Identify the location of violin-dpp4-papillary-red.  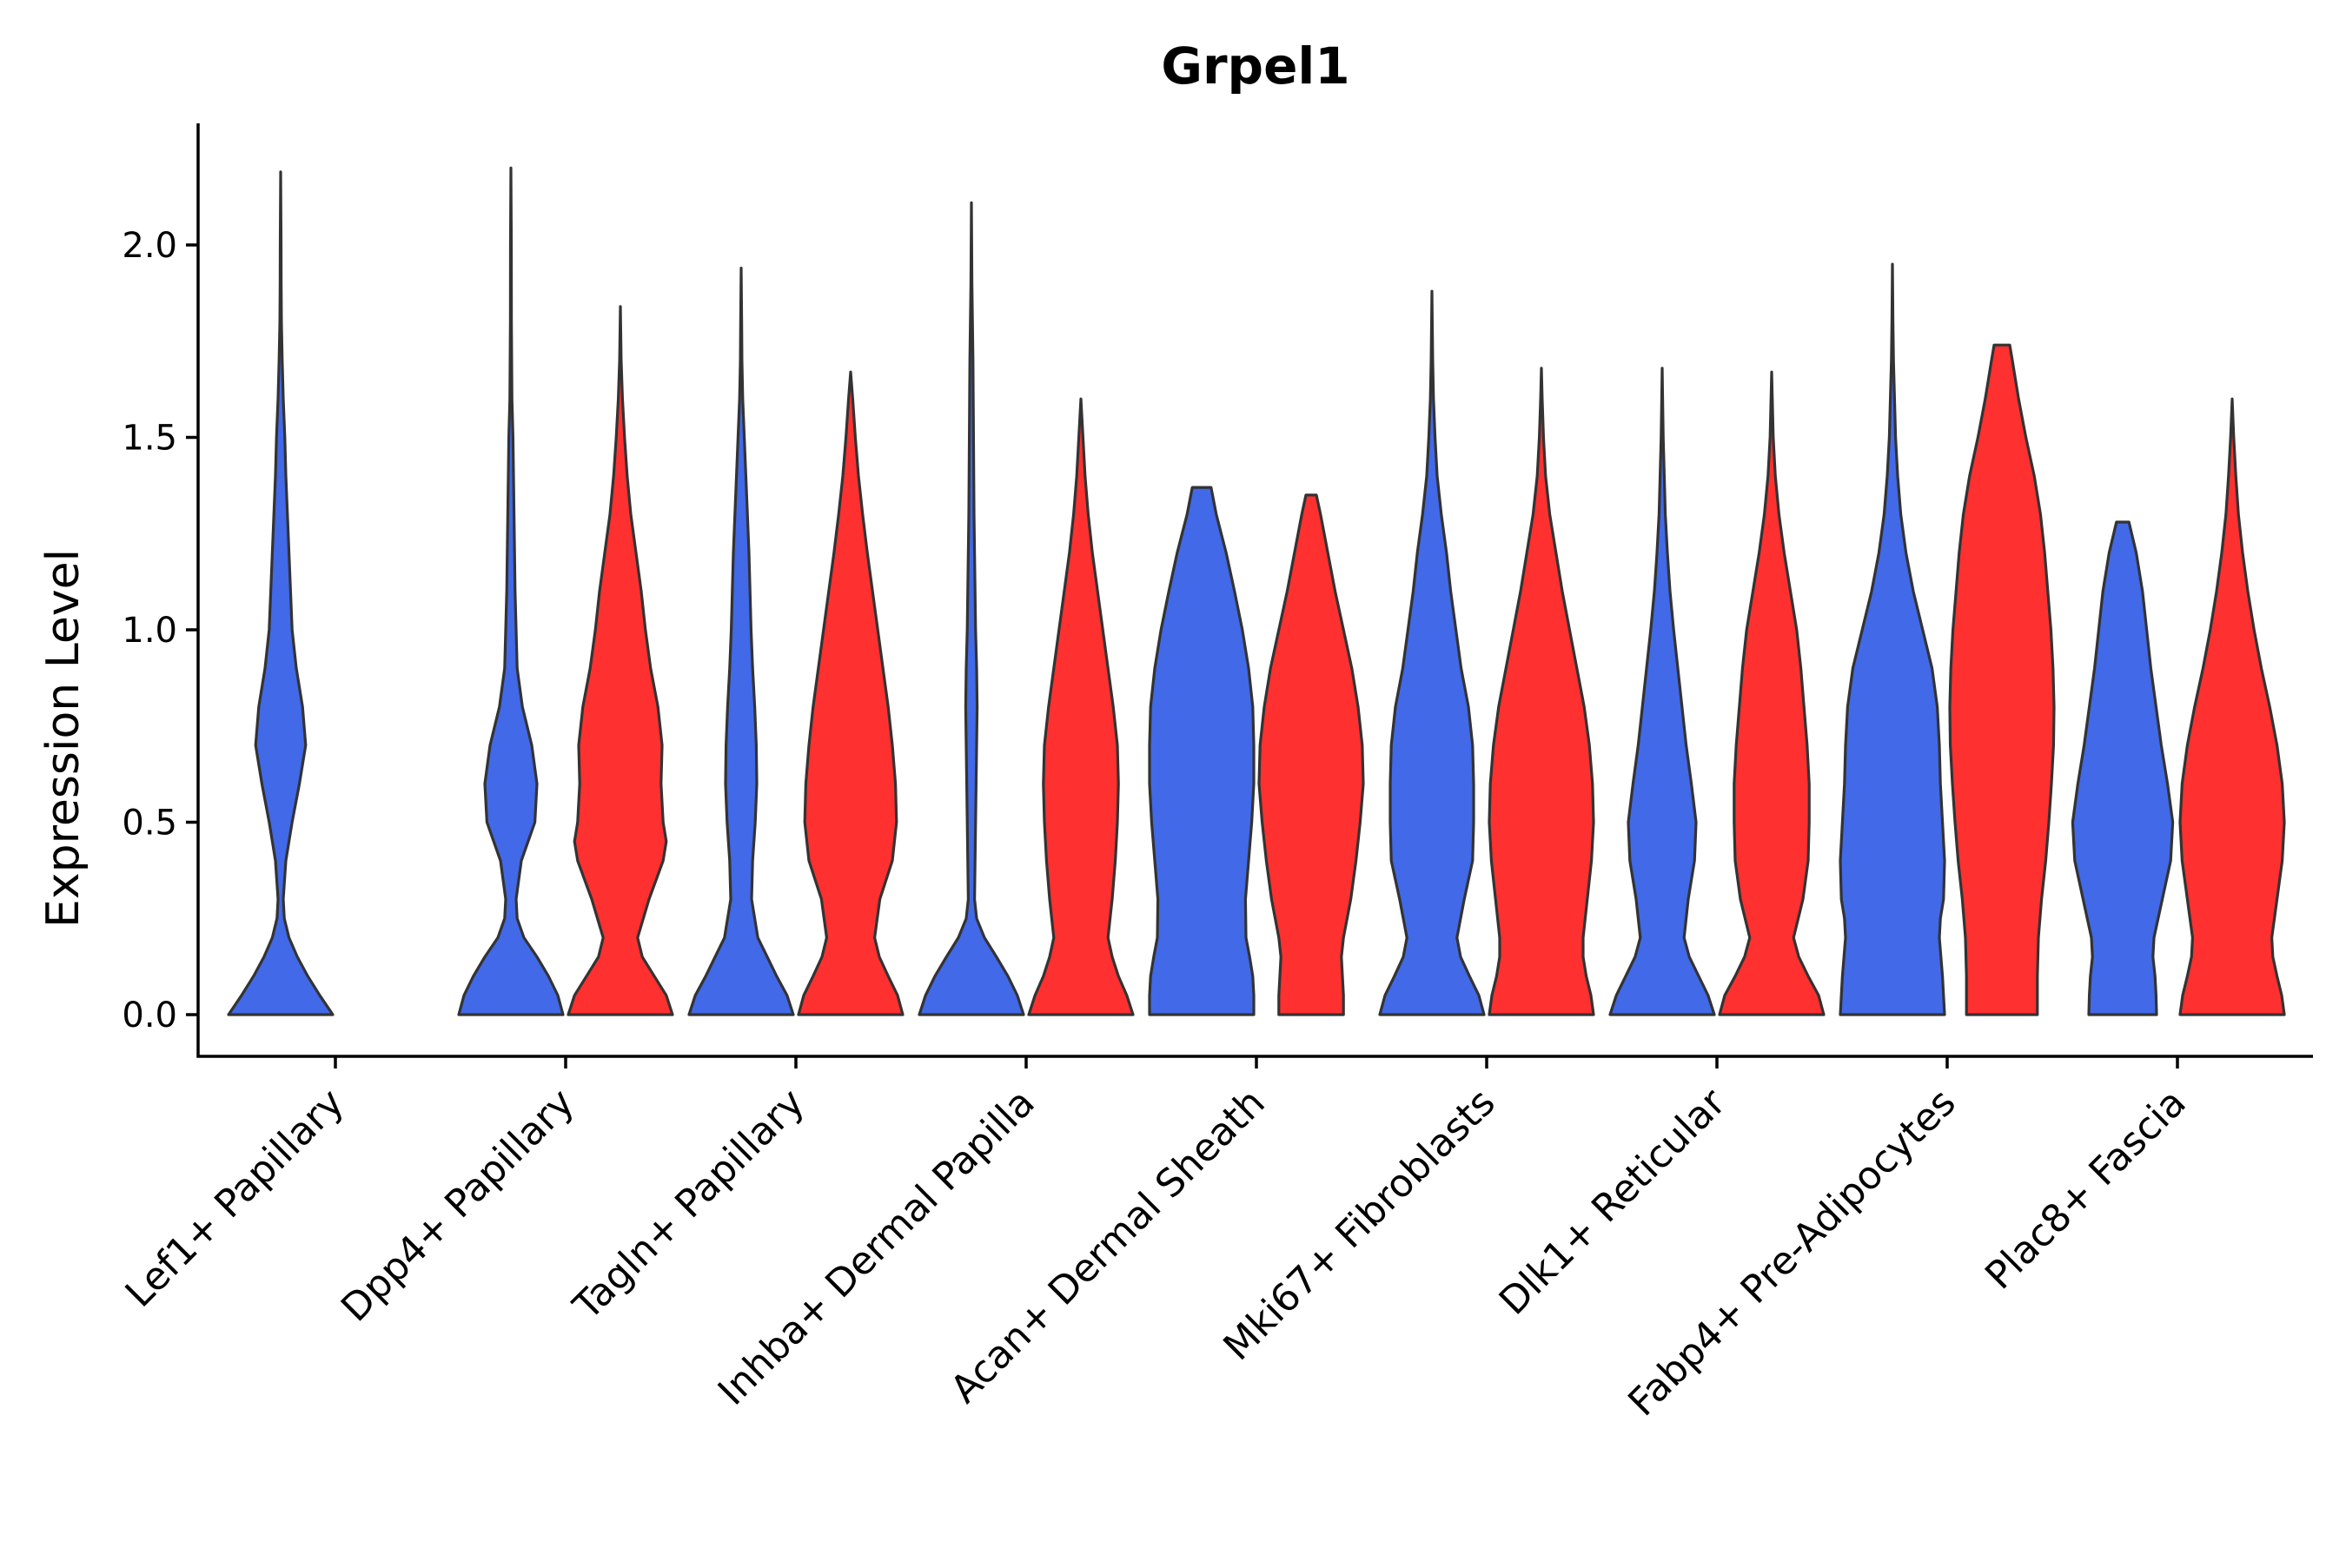
(621, 660).